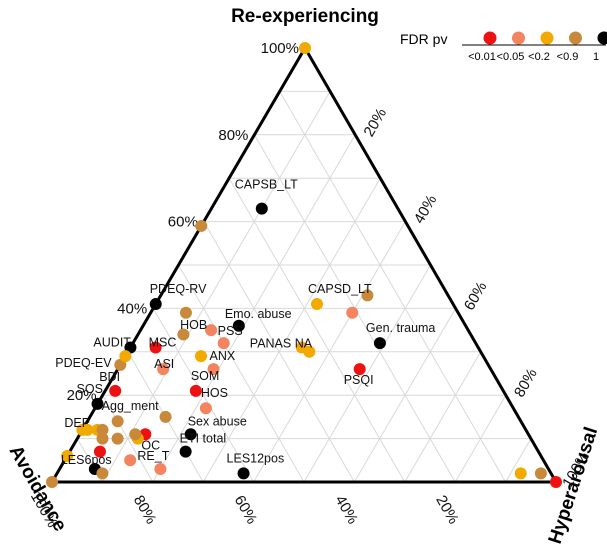  Describe the element at coordinates (258, 314) in the screenshot. I see `point-label: Emo. abuse` at that location.